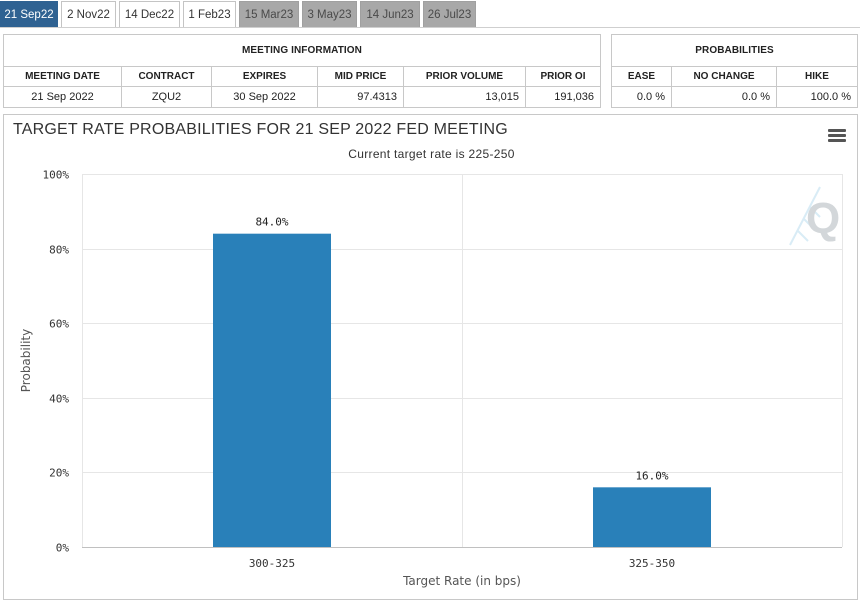  What do you see at coordinates (563, 77) in the screenshot?
I see `header-prior-oi: PRIOR OI` at bounding box center [563, 77].